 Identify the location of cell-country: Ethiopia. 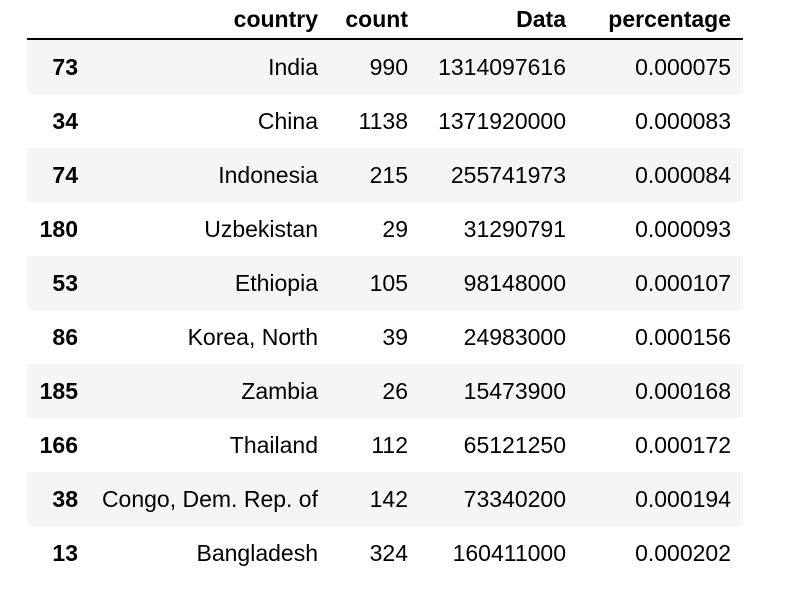
(276, 282).